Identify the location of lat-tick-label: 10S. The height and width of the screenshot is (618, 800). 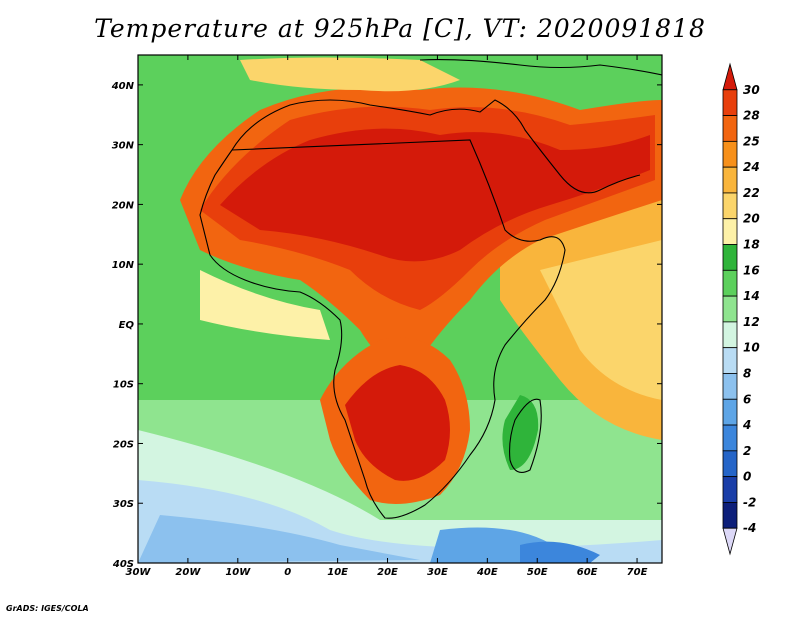
(123, 385).